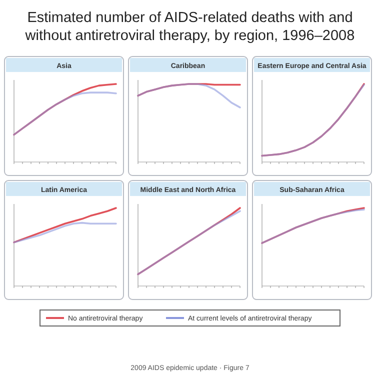 Image resolution: width=380 pixels, height=380 pixels. What do you see at coordinates (189, 27) in the screenshot?
I see `text: Estimated number of AIDS-related deaths with and without antiretroviral therapy, by region, 1996–2008` at bounding box center [189, 27].